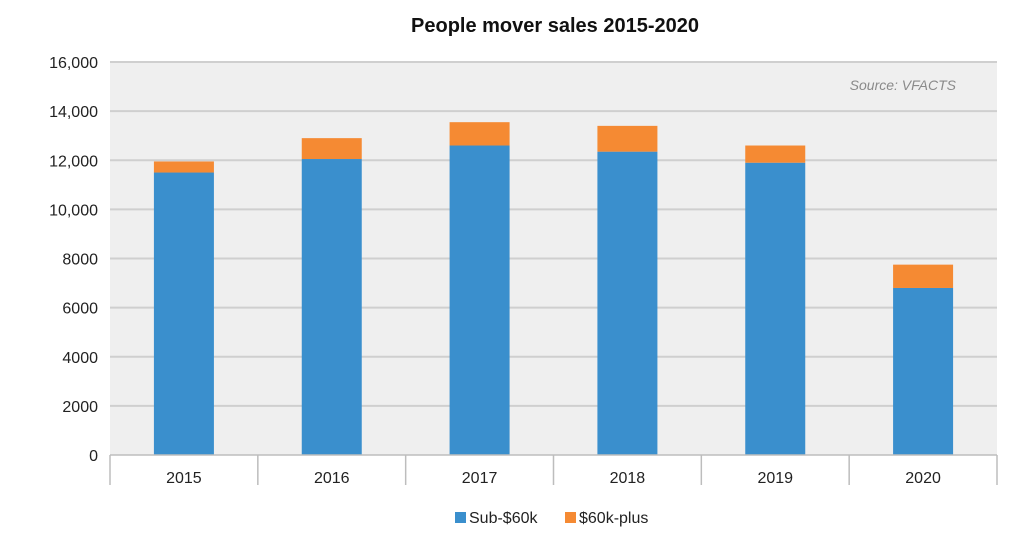 This screenshot has width=1024, height=539. I want to click on y-tick-label: 8000, so click(80, 260).